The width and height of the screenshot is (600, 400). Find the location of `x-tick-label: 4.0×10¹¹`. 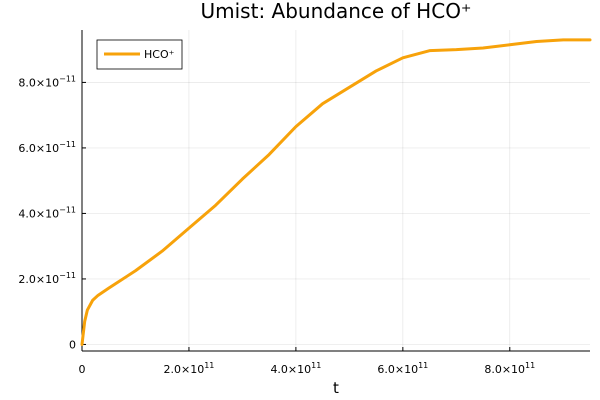

x-tick-label: 4.0×10¹¹ is located at coordinates (295, 368).